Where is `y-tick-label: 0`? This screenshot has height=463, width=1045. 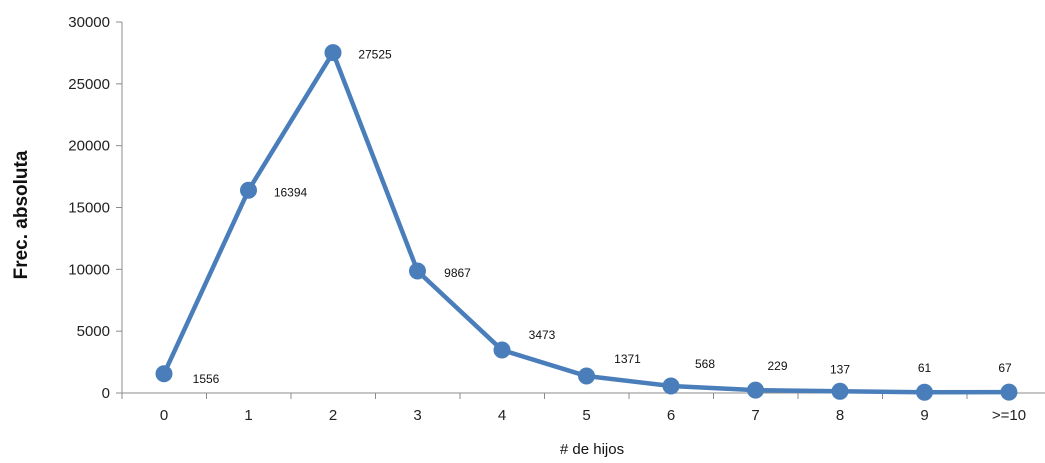 y-tick-label: 0 is located at coordinates (106, 393).